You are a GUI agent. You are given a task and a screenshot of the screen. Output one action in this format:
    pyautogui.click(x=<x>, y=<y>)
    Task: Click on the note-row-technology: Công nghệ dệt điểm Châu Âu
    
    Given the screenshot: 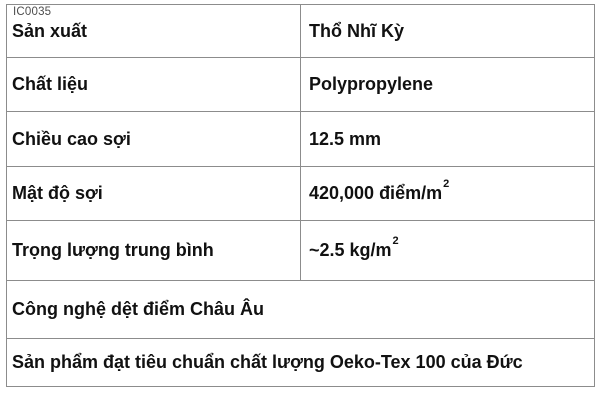 What is the action you would take?
    pyautogui.click(x=300, y=310)
    